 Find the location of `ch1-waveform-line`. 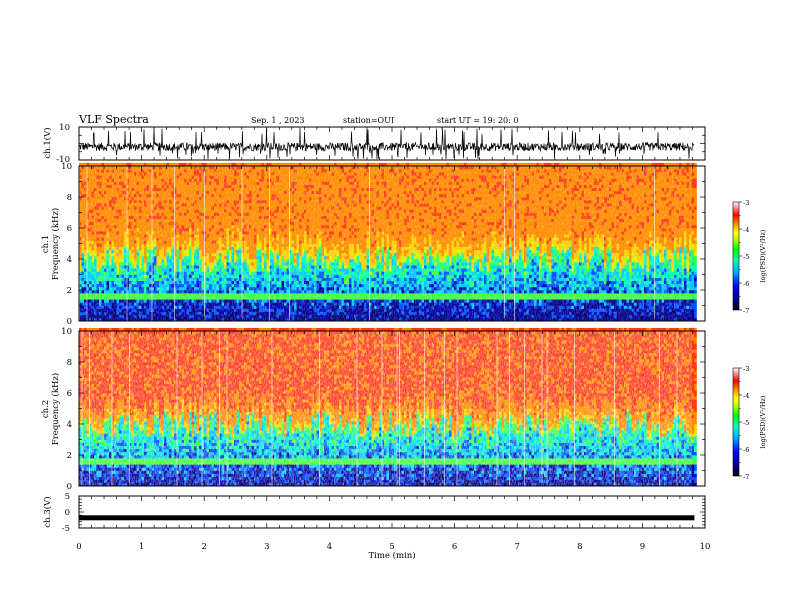

ch1-waveform-line is located at coordinates (386, 143).